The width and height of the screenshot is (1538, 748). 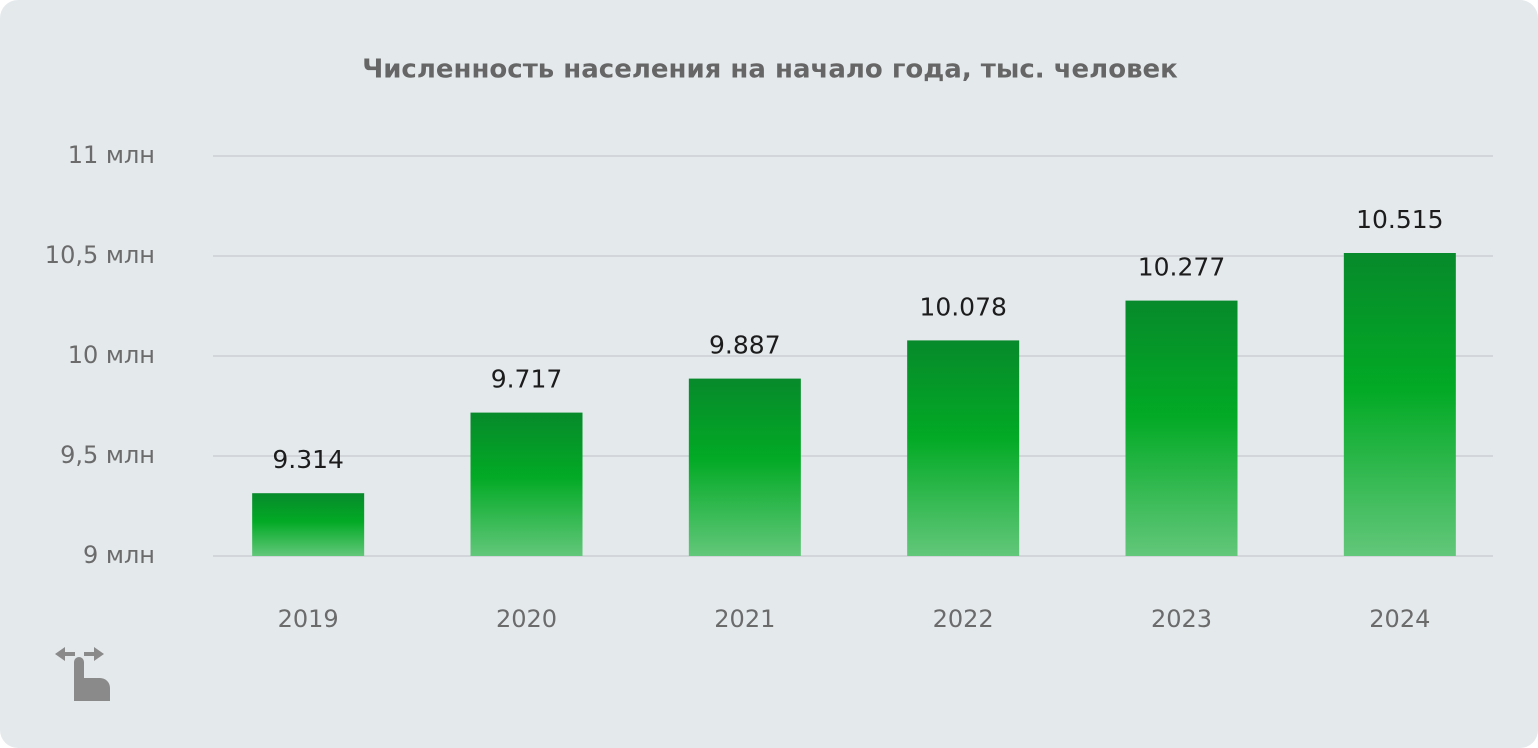 I want to click on x-tick-label: 2024, so click(x=1399, y=619).